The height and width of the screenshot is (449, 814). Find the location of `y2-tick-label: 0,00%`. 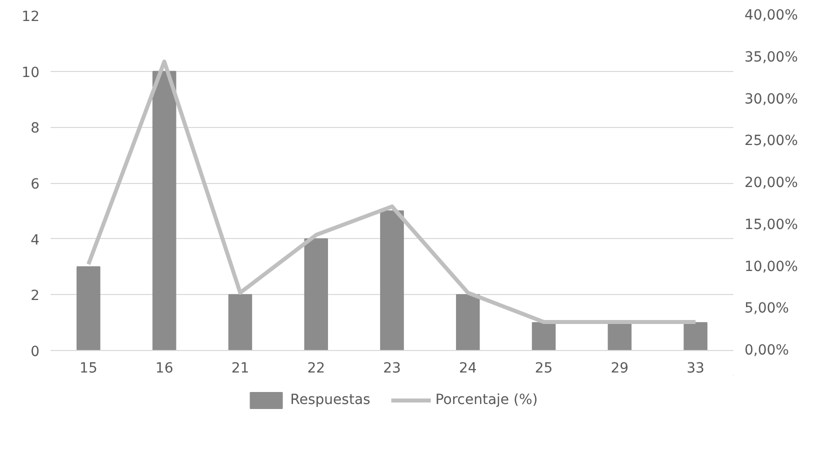

y2-tick-label: 0,00% is located at coordinates (766, 350).